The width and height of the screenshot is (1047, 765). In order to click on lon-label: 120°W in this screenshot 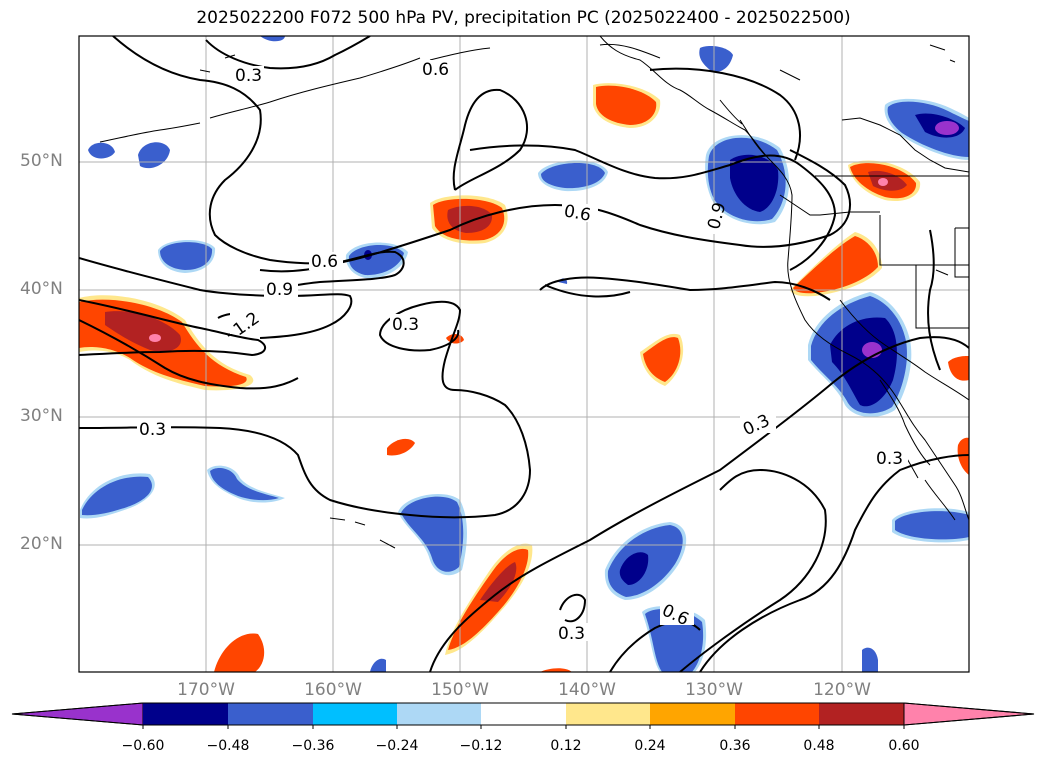, I will do `click(842, 690)`.